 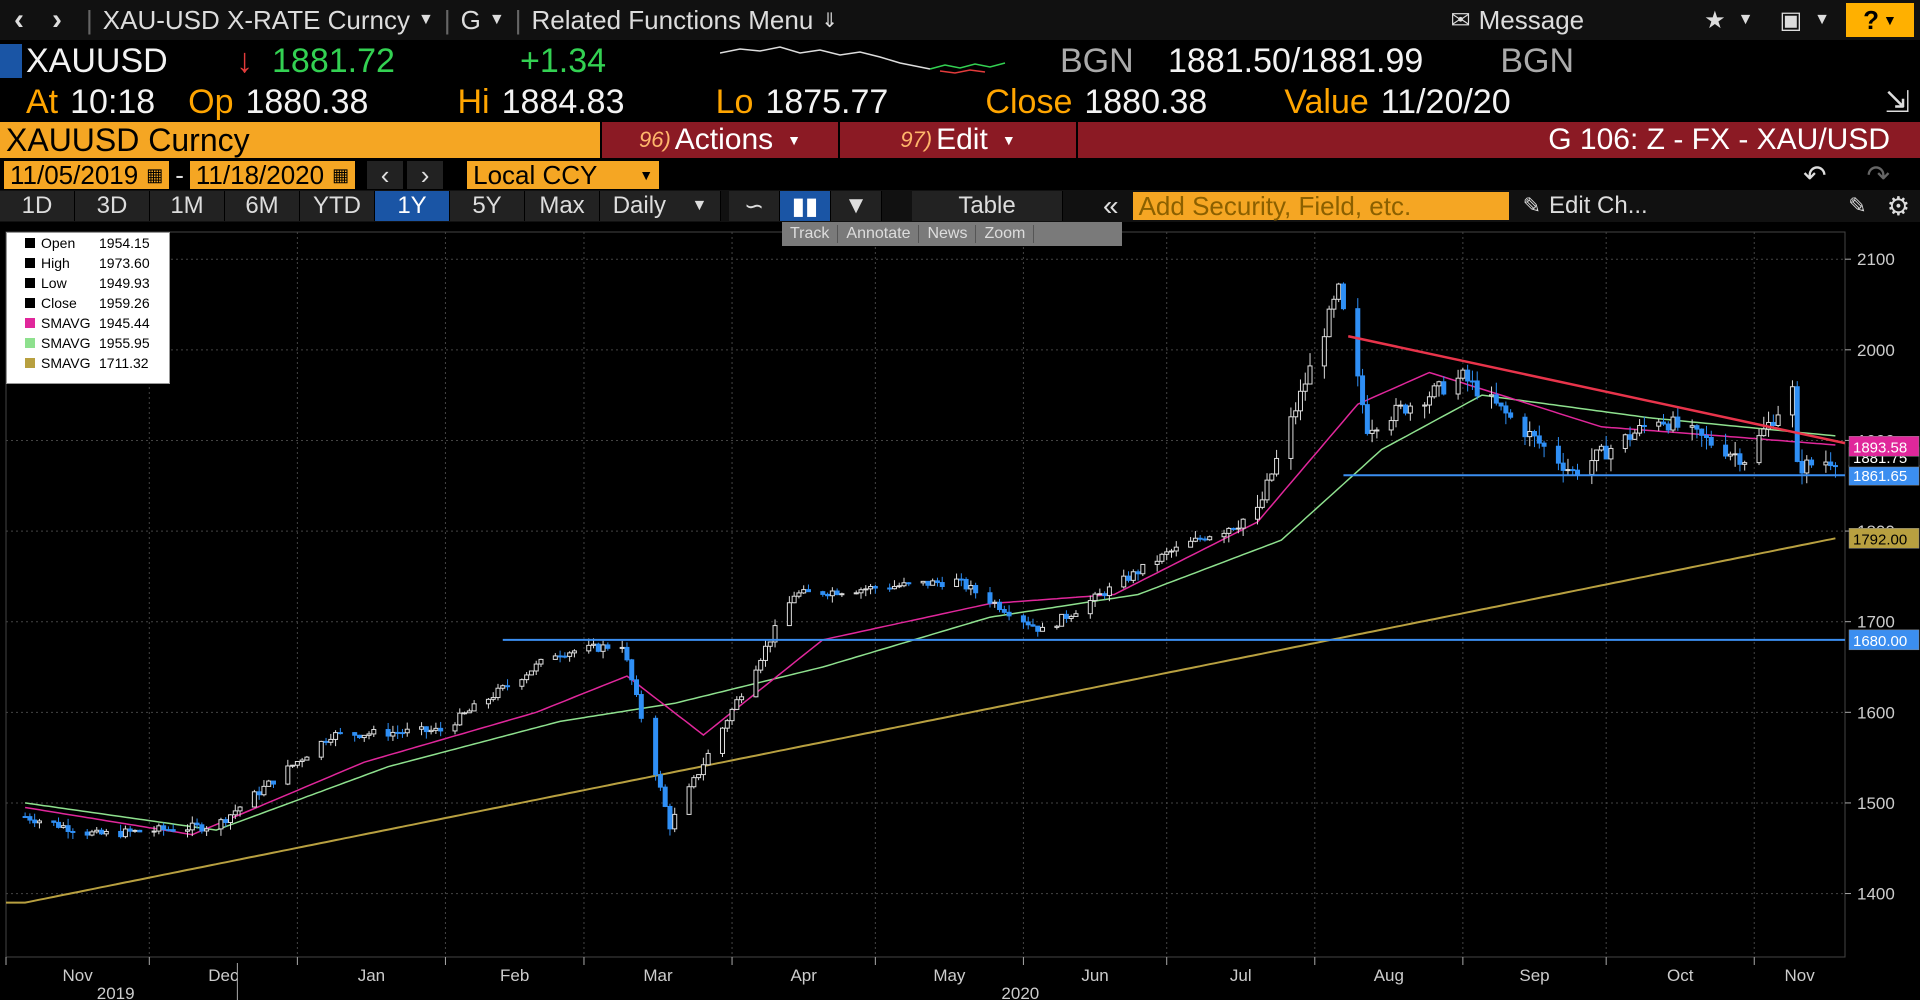 What do you see at coordinates (57, 19) in the screenshot?
I see `forward-icon: ›` at bounding box center [57, 19].